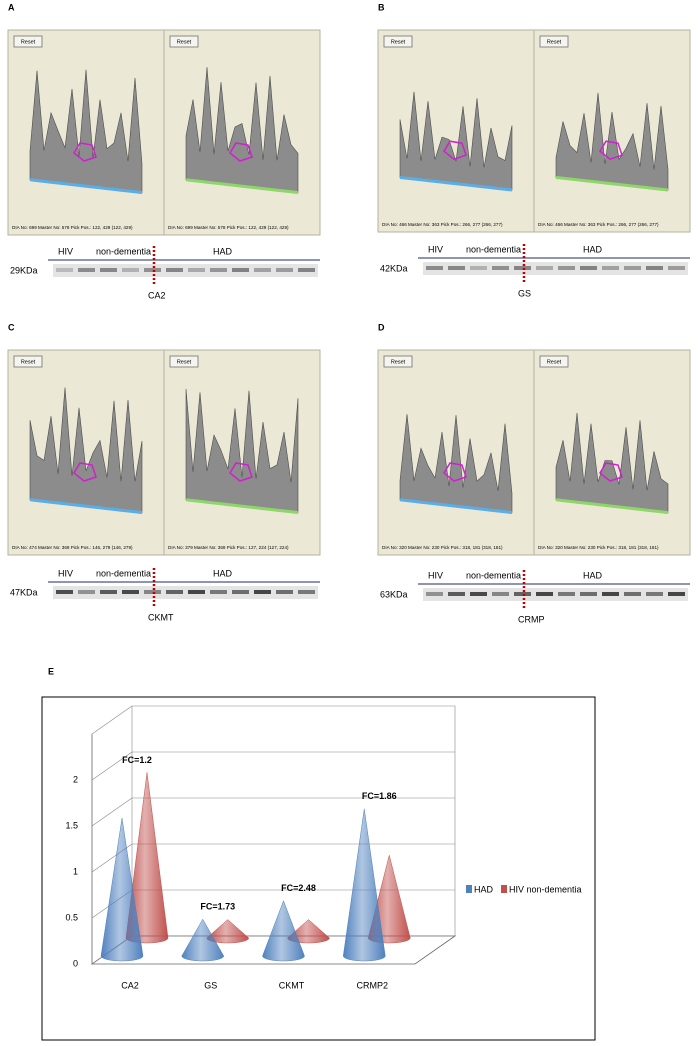 The height and width of the screenshot is (1046, 698). I want to click on y-tick-label: 2, so click(75, 779).